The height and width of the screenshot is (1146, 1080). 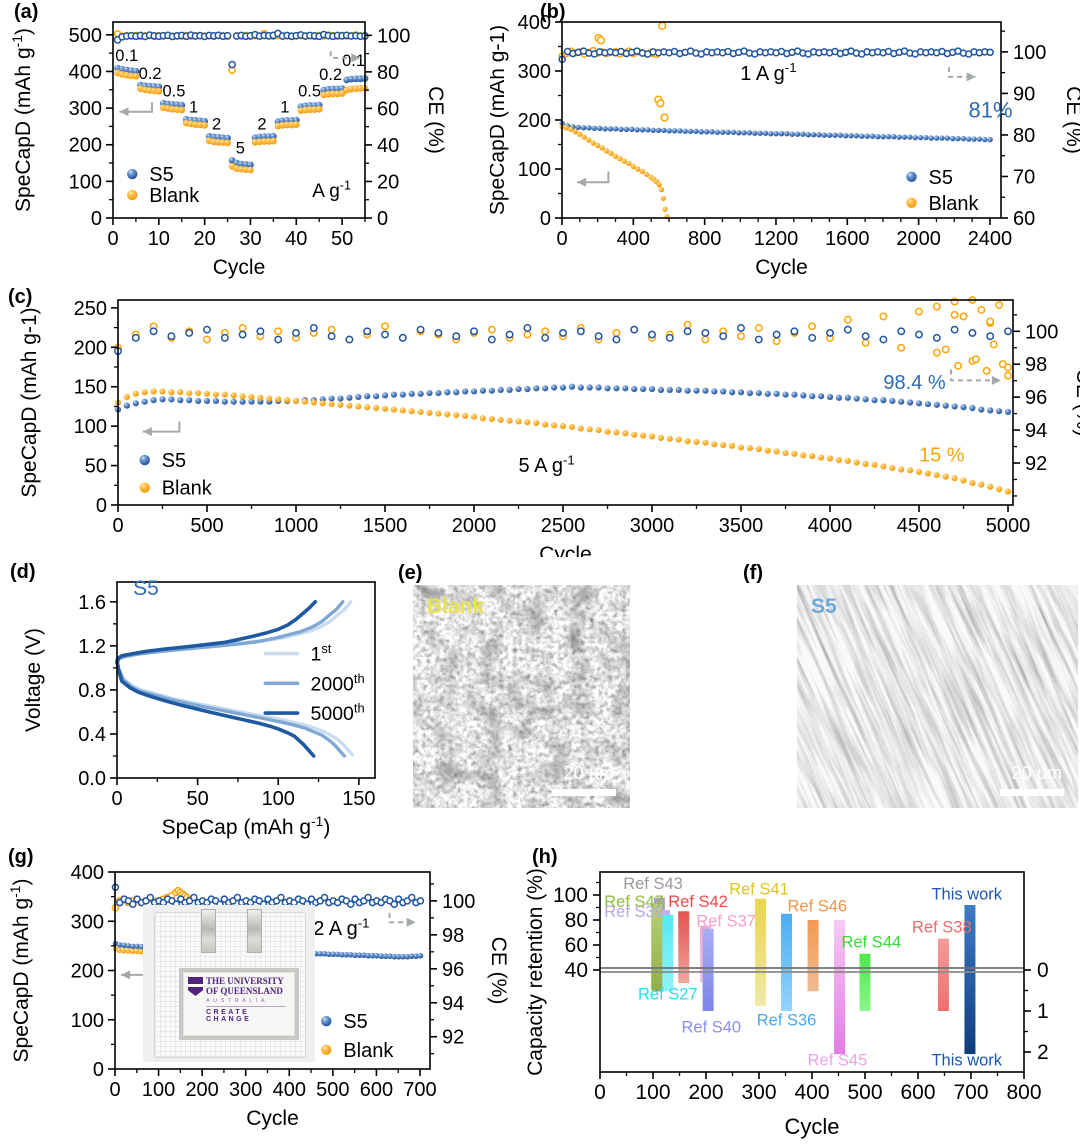 What do you see at coordinates (388, 182) in the screenshot?
I see `svg-text: 20` at bounding box center [388, 182].